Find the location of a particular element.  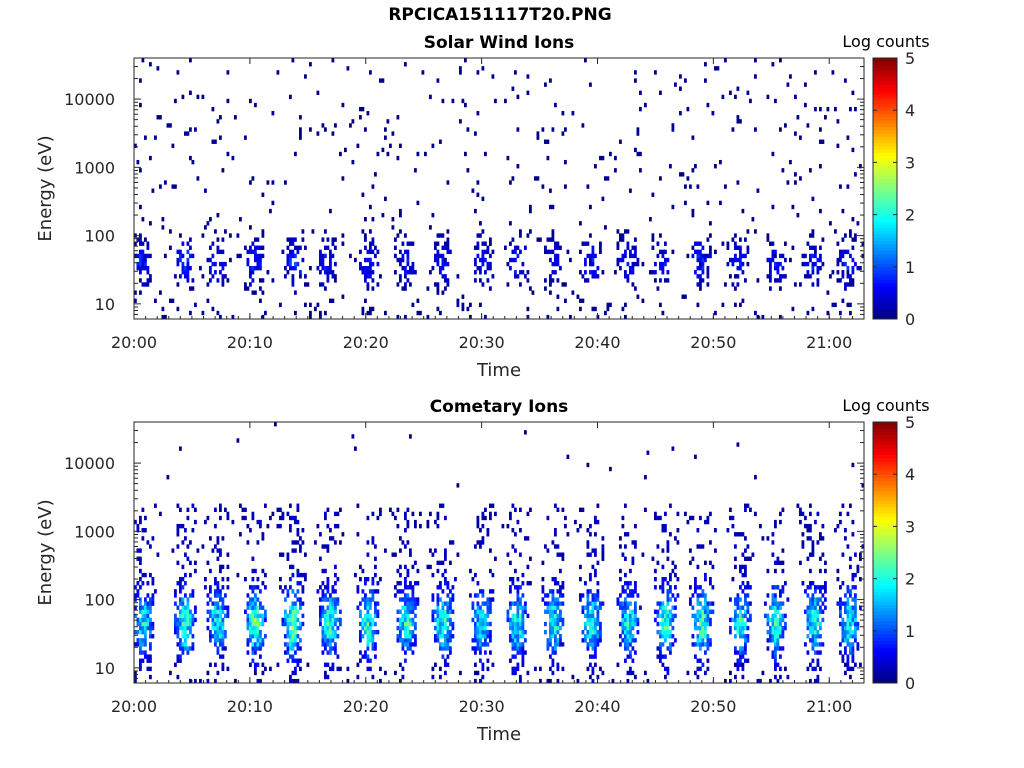

panel-title: Solar Wind Ions is located at coordinates (499, 43).